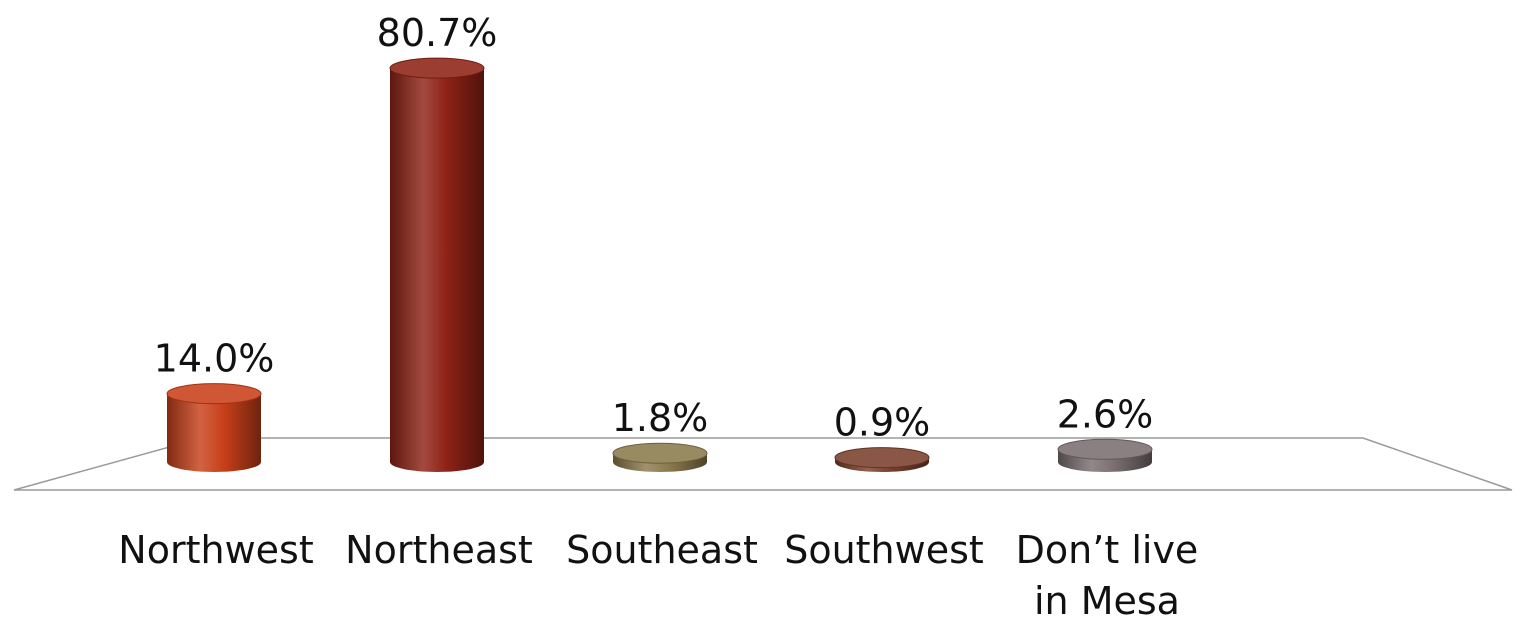 The height and width of the screenshot is (634, 1534). Describe the element at coordinates (884, 550) in the screenshot. I see `x-tick-label: Southwest` at that location.